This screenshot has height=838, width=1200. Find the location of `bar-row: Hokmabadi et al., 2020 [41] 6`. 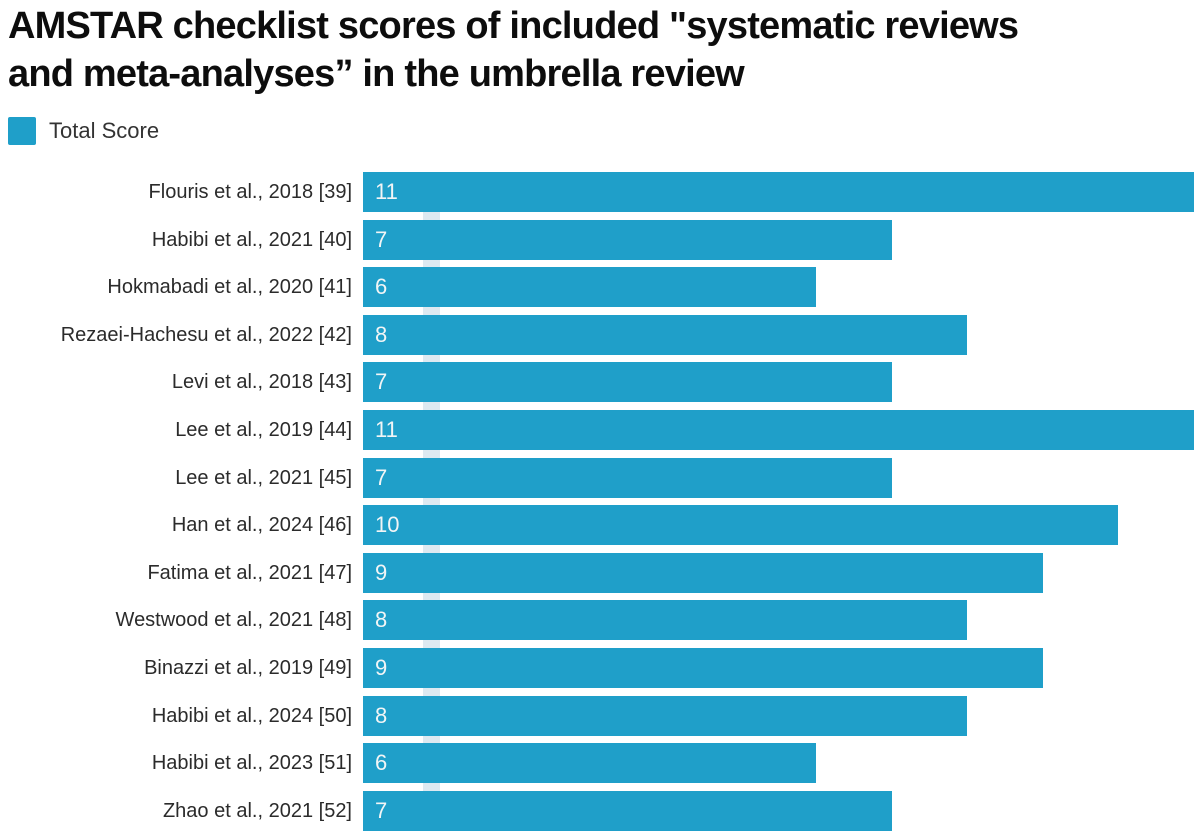

bar-row: Hokmabadi et al., 2020 [41] 6 is located at coordinates (600, 287).